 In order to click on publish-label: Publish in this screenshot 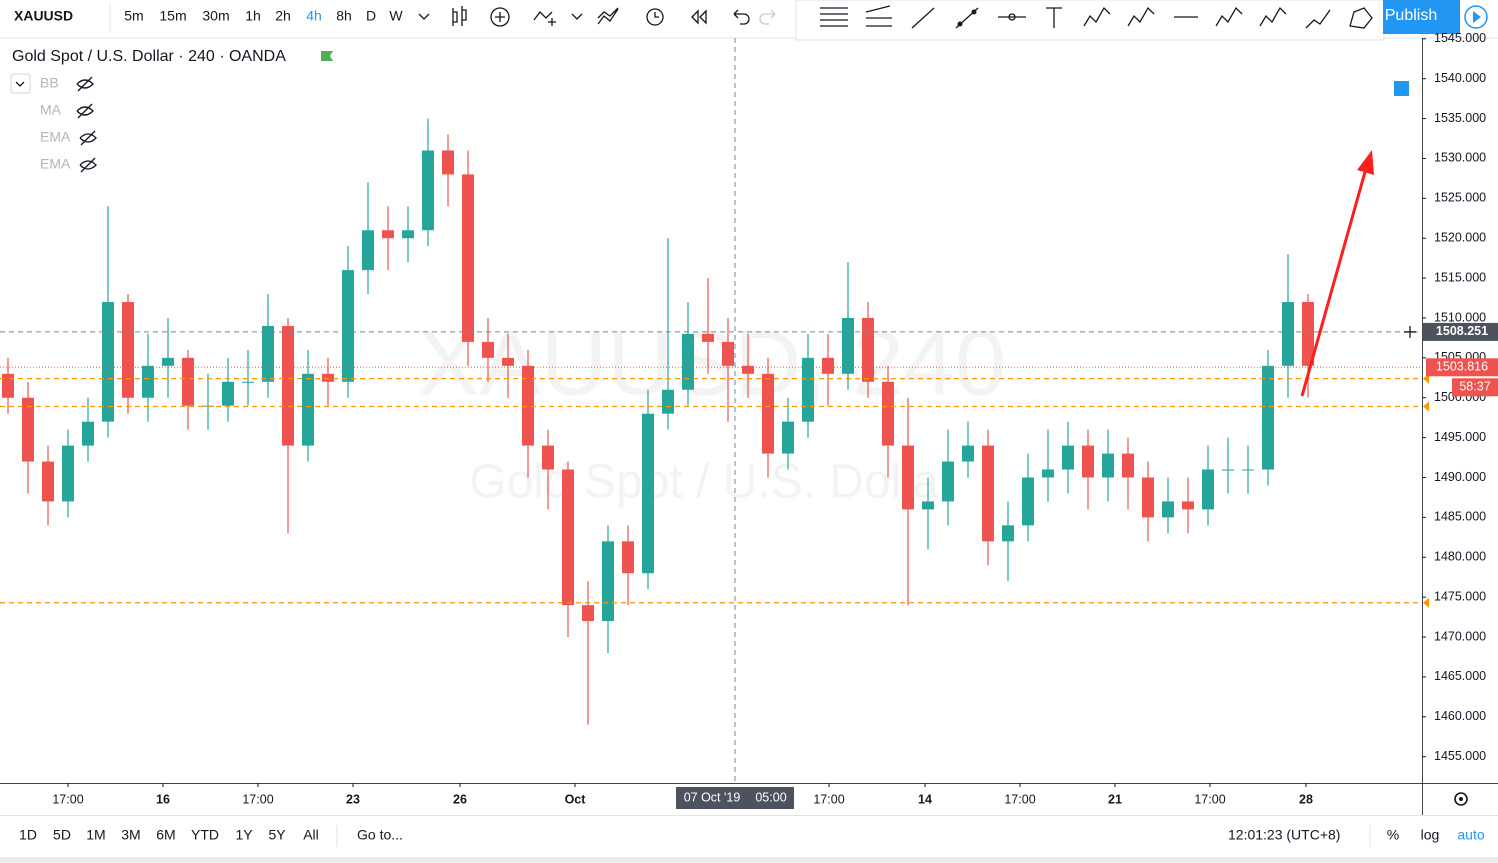, I will do `click(1411, 15)`.